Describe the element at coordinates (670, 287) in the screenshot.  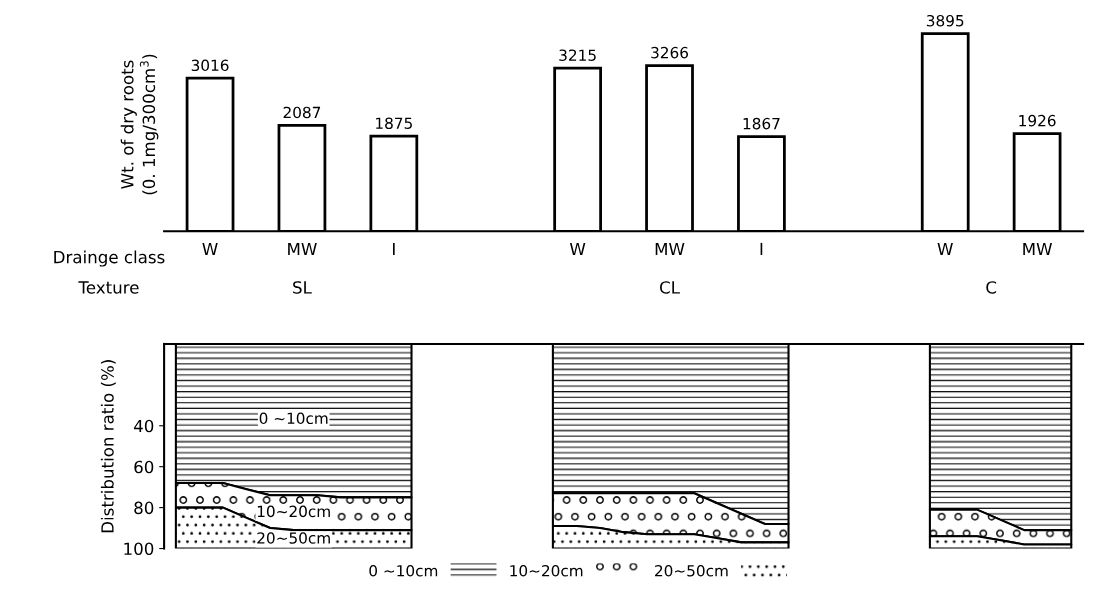
I see `text: CL` at that location.